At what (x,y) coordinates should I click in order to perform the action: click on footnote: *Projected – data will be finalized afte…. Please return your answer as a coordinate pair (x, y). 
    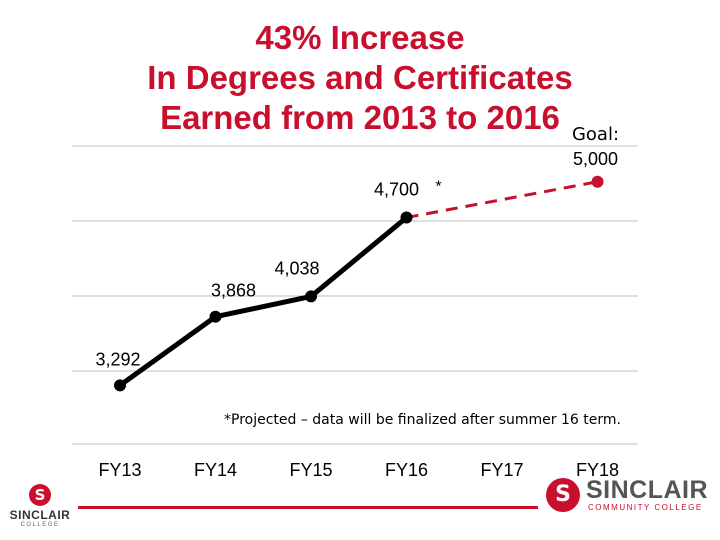
    Looking at the image, I should click on (422, 420).